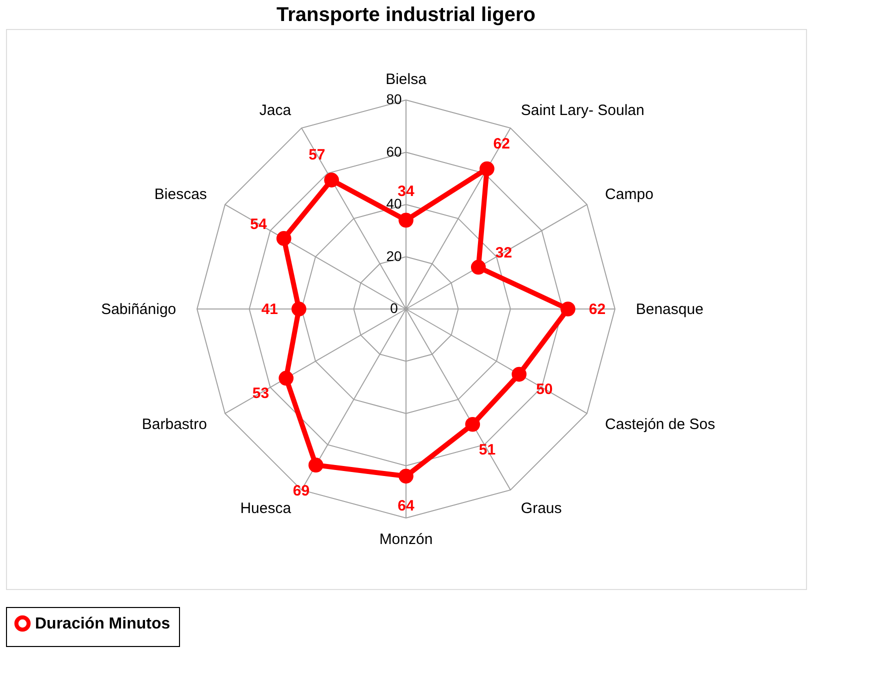 The width and height of the screenshot is (877, 693). Describe the element at coordinates (266, 509) in the screenshot. I see `spoke-label: Huesca` at that location.